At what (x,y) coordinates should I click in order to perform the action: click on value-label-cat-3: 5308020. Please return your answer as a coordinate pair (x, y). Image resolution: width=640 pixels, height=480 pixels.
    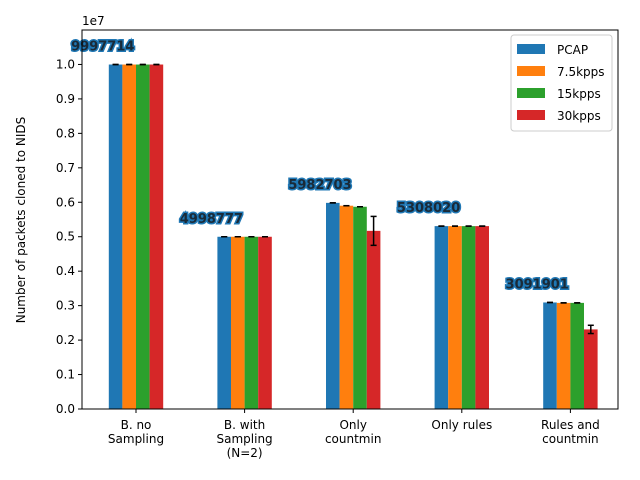
    Looking at the image, I should click on (428, 208).